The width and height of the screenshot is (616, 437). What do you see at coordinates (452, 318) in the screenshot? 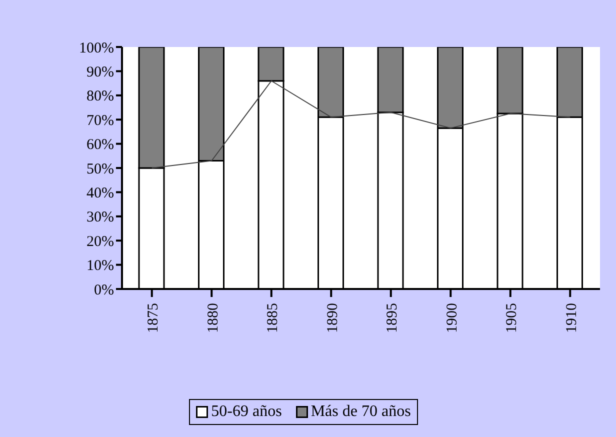
I see `x-tick-label: 1900` at bounding box center [452, 318].